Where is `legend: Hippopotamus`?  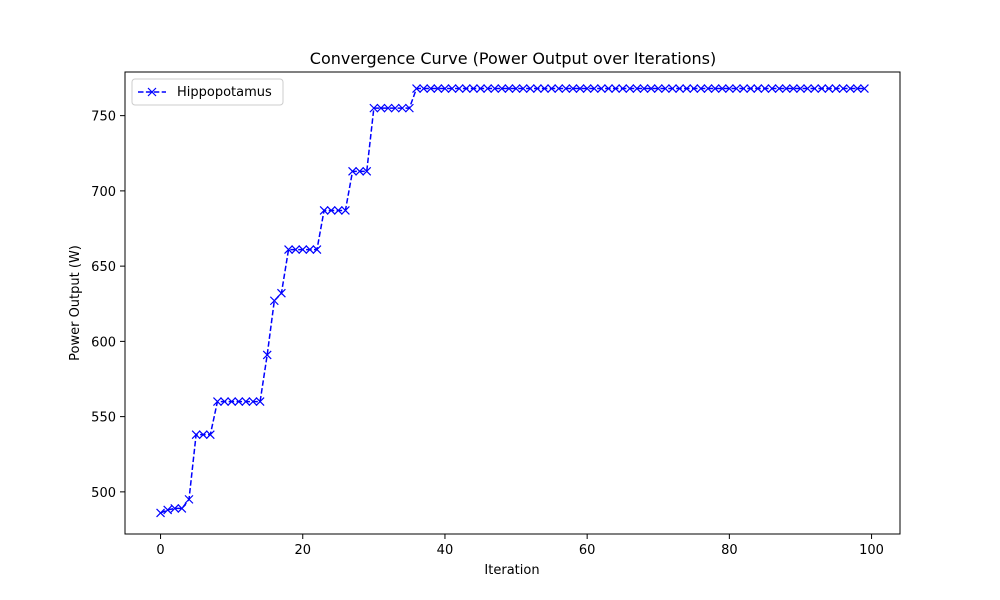
legend: Hippopotamus is located at coordinates (207, 92).